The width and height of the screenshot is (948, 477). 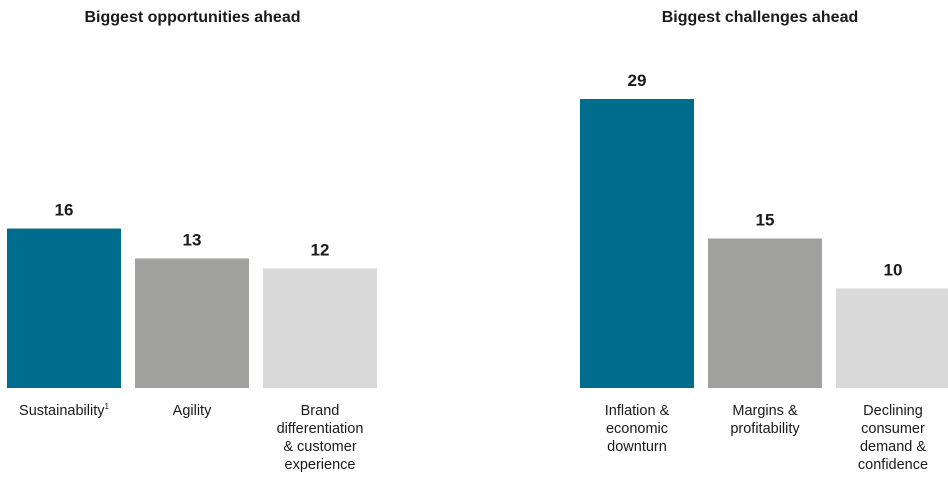 What do you see at coordinates (637, 411) in the screenshot?
I see `category-label: Inflation &` at bounding box center [637, 411].